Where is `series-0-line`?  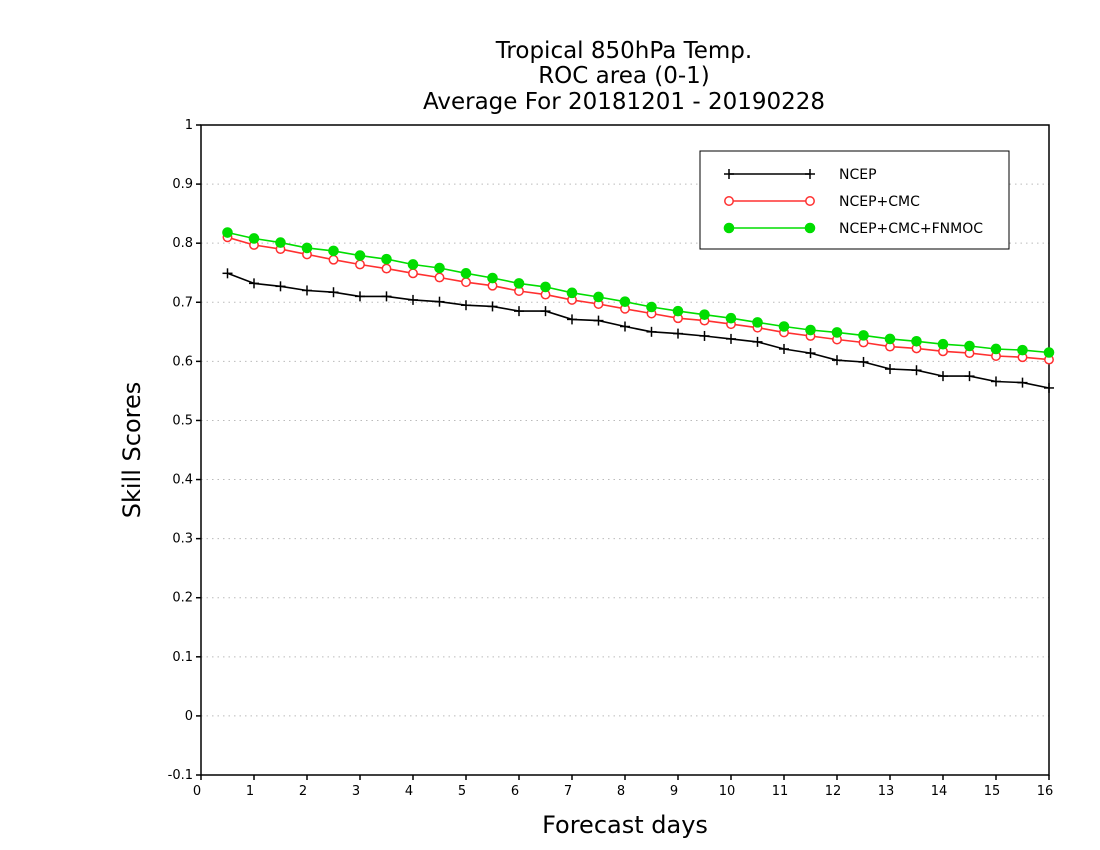 series-0-line is located at coordinates (638, 330).